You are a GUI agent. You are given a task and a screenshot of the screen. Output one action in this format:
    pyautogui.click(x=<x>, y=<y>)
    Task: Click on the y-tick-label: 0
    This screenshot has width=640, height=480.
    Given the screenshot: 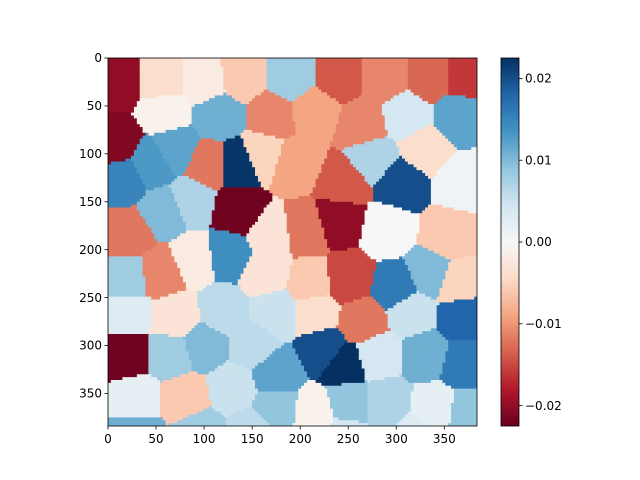 What is the action you would take?
    pyautogui.click(x=98, y=58)
    